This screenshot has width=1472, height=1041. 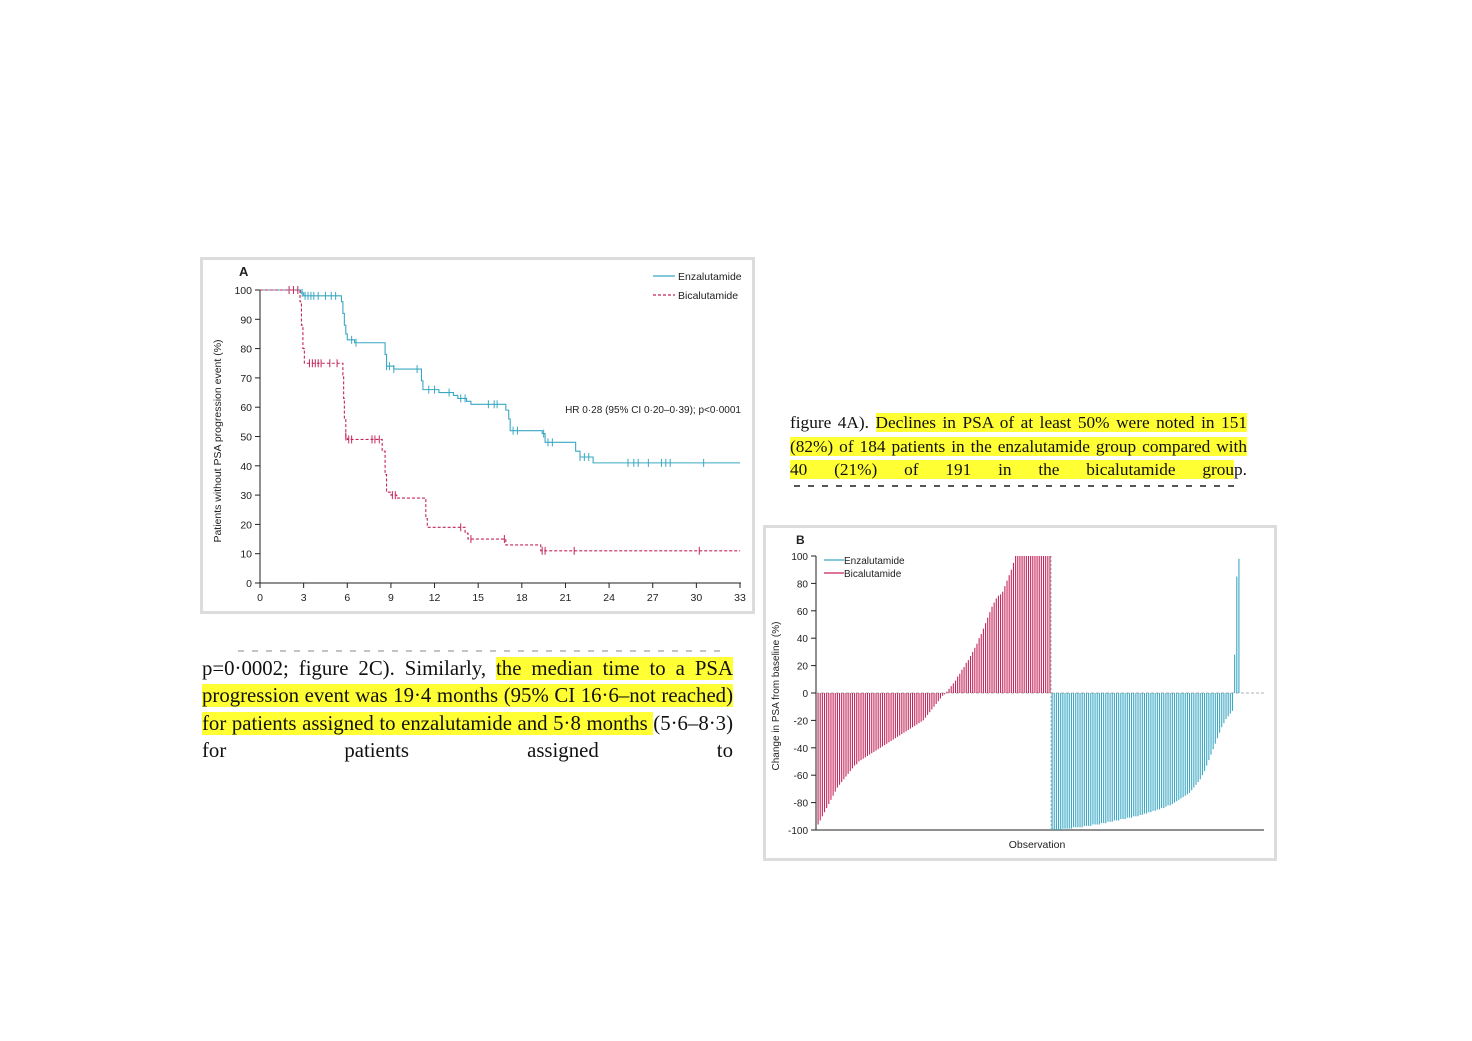 What do you see at coordinates (798, 831) in the screenshot?
I see `y-tick-label: -100` at bounding box center [798, 831].